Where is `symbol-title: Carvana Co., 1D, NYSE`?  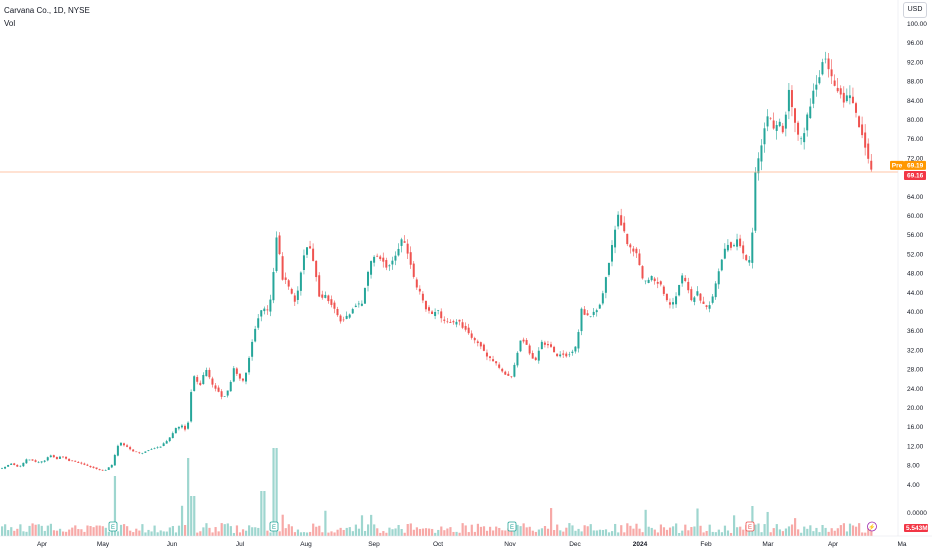
symbol-title: Carvana Co., 1D, NYSE is located at coordinates (47, 10).